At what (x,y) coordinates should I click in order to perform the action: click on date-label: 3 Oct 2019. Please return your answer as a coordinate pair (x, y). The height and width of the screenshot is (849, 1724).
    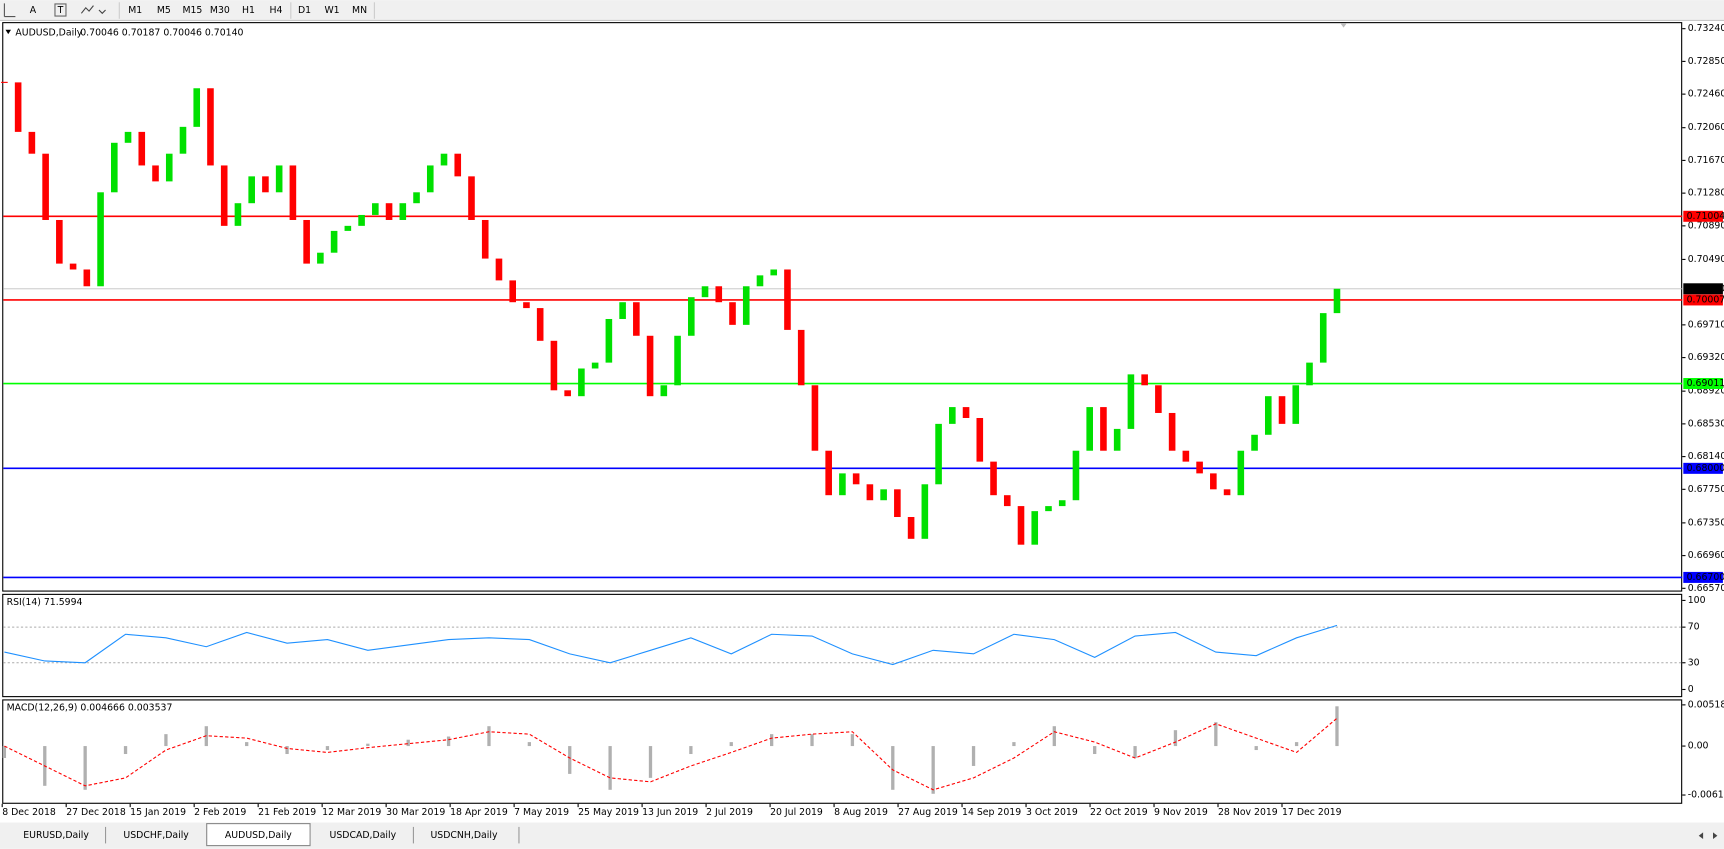
    Looking at the image, I should click on (1052, 812).